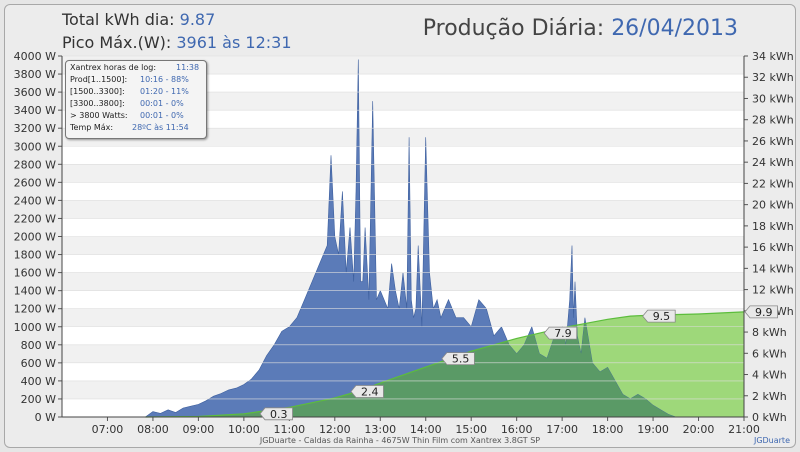 The height and width of the screenshot is (452, 800). Describe the element at coordinates (426, 429) in the screenshot. I see `x-tick-label: 14:00` at that location.